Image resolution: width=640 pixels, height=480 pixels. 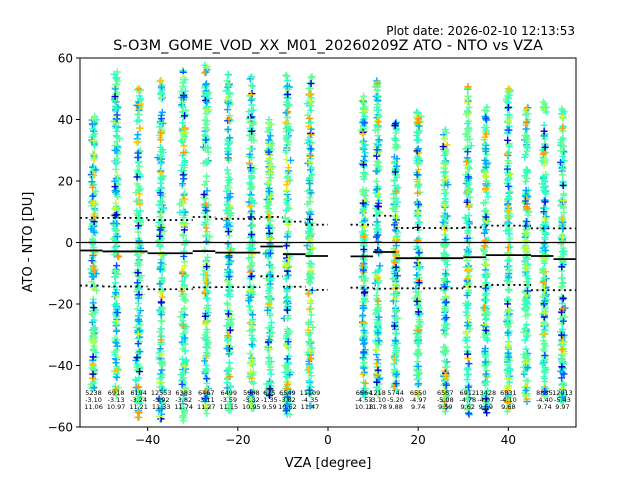 What do you see at coordinates (508, 407) in the screenshot?
I see `bin-std-label: 9.68` at bounding box center [508, 407].